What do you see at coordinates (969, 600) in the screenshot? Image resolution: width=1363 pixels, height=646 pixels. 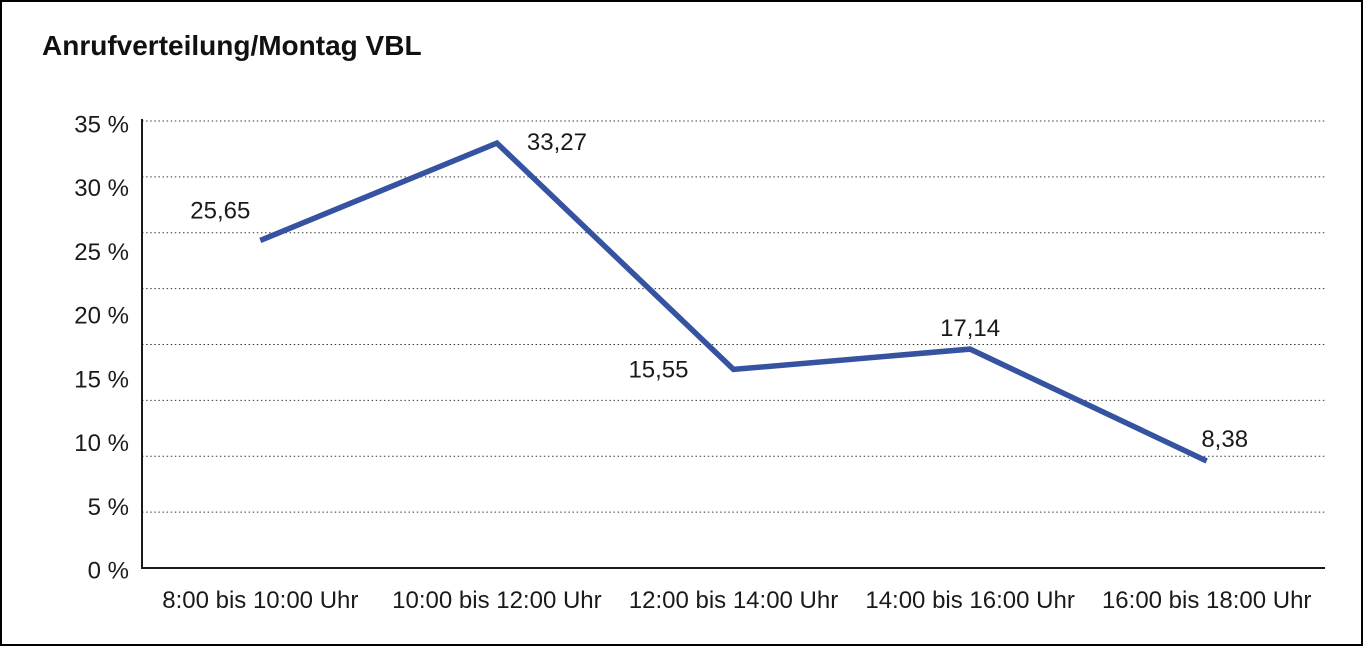 I see `x-axis-category-label: 14:00 bis 16:00 Uhr` at bounding box center [969, 600].